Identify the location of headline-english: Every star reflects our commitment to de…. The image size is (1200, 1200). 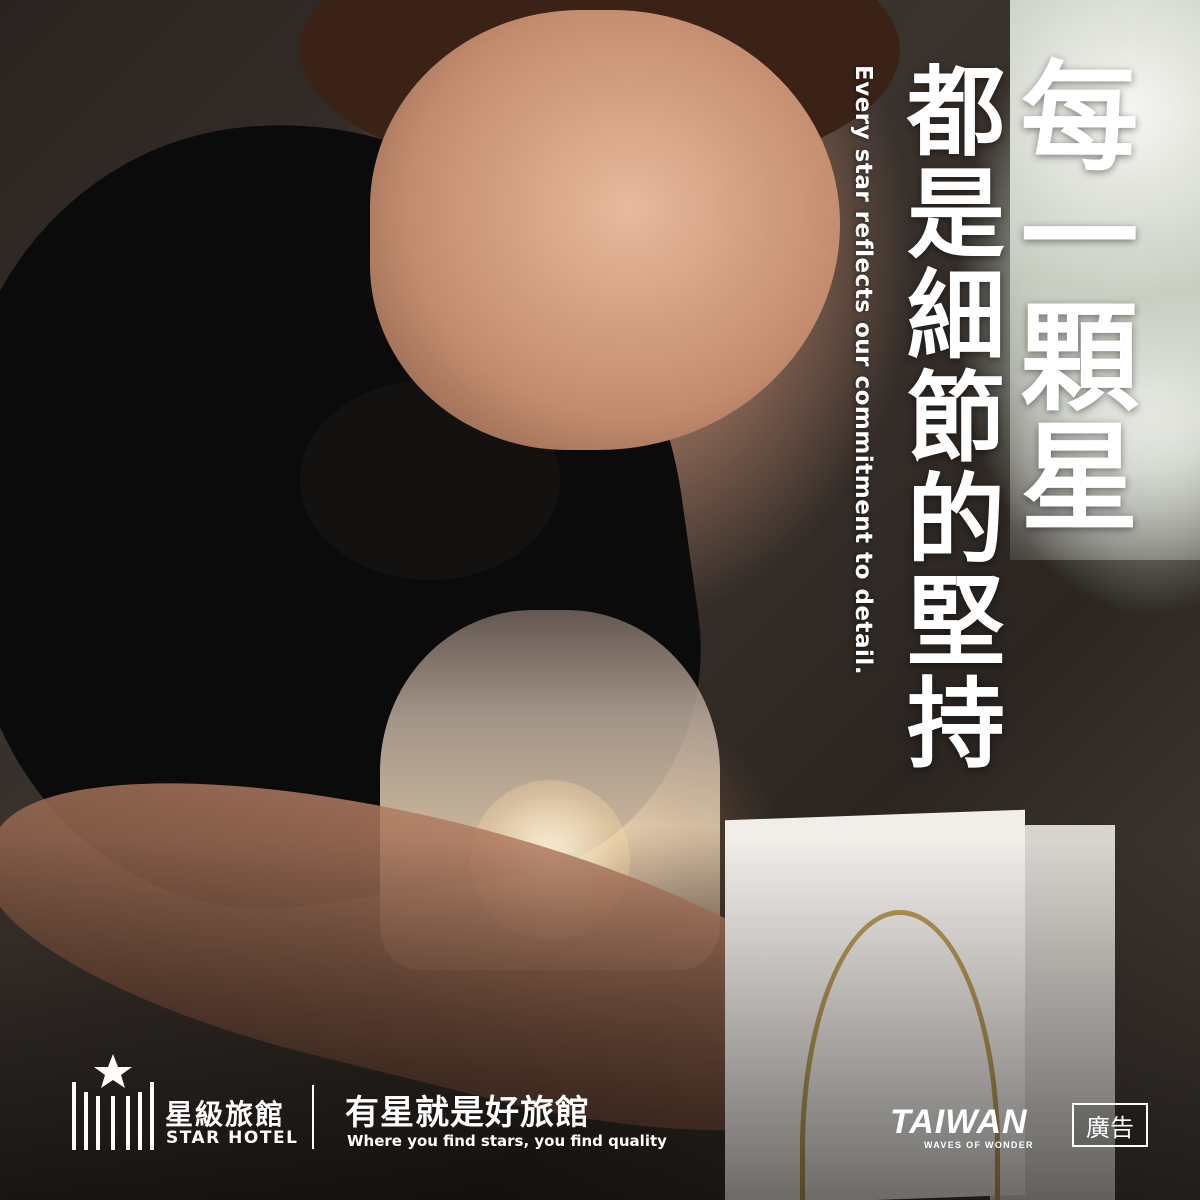
(863, 370).